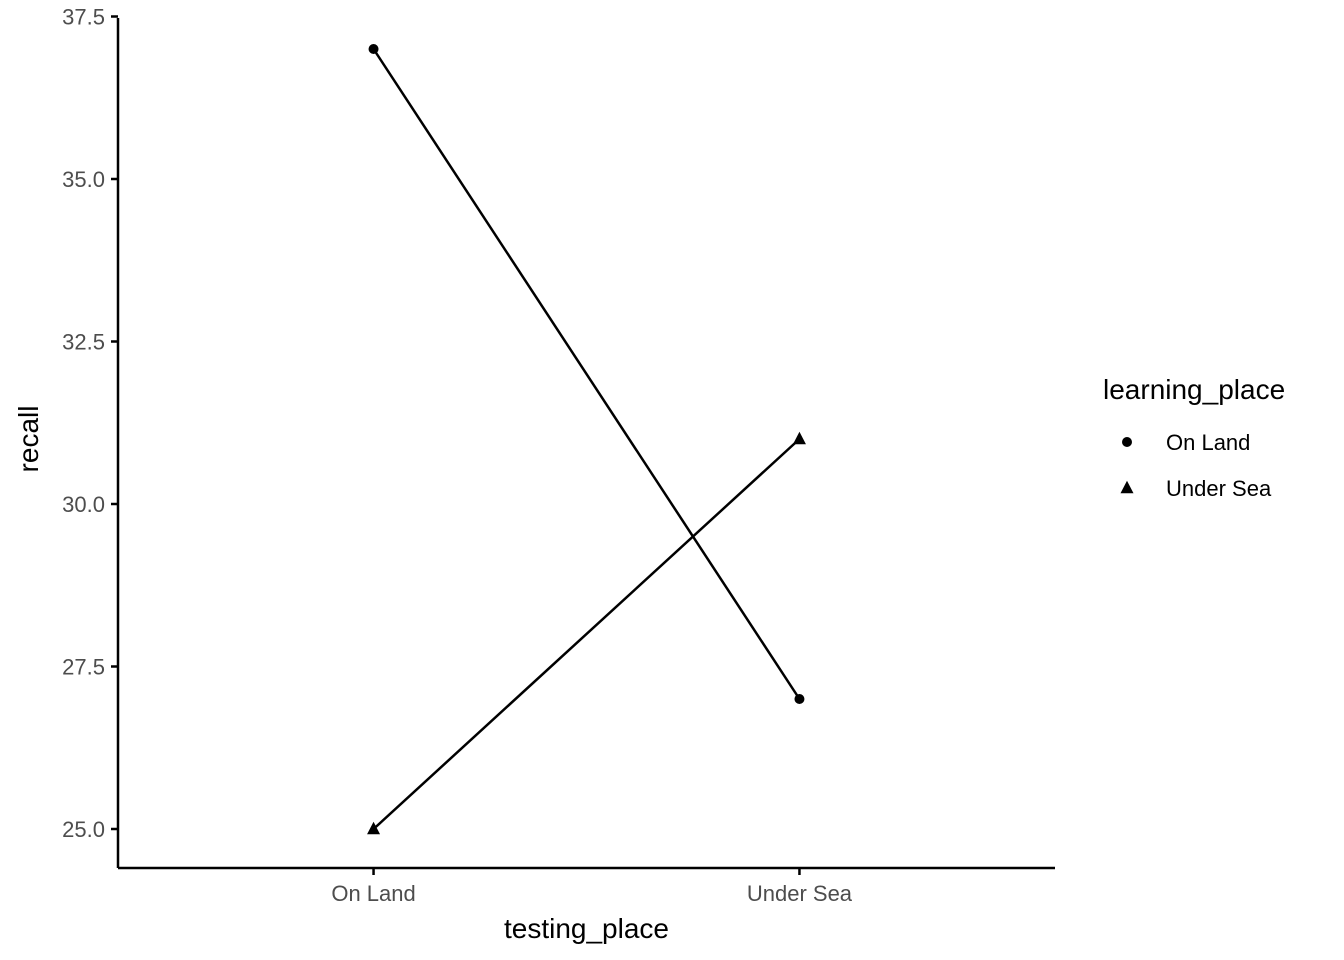  What do you see at coordinates (83, 342) in the screenshot?
I see `y-tick-label: 32.5` at bounding box center [83, 342].